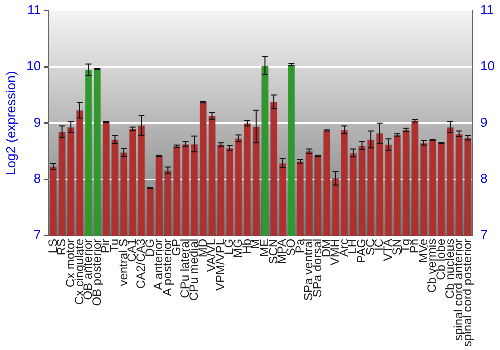 The image size is (500, 350). I want to click on y-tick-label: 11, so click(35, 10).